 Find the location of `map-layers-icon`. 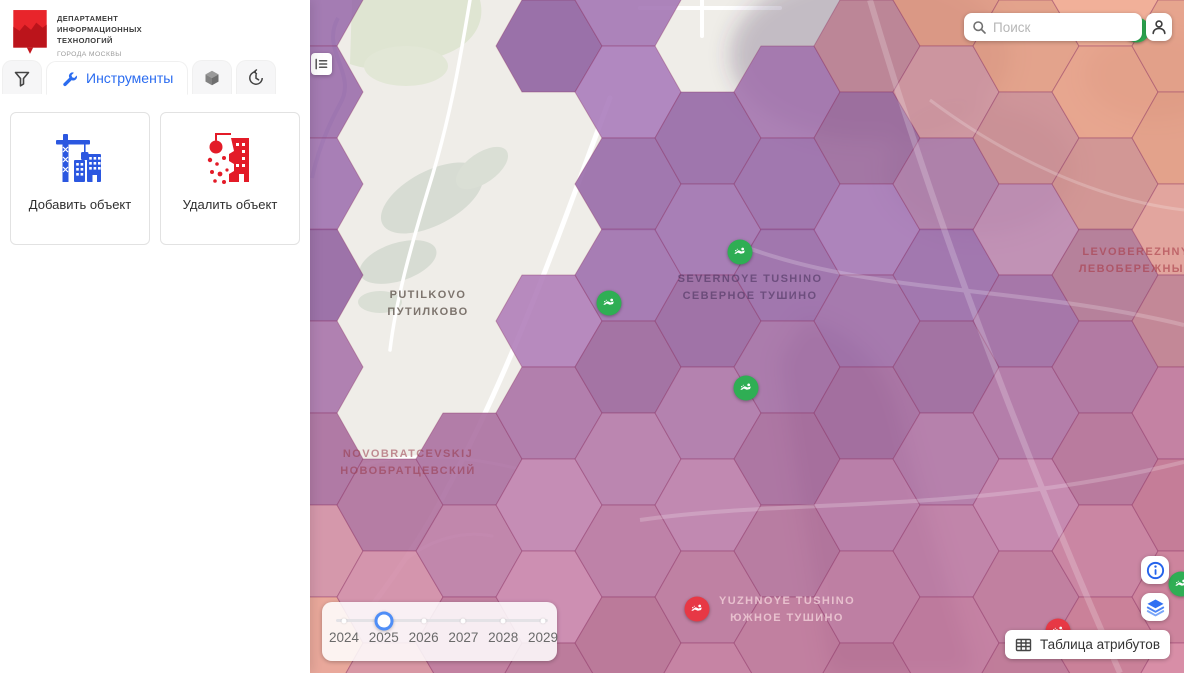

map-layers-icon is located at coordinates (1155, 607).